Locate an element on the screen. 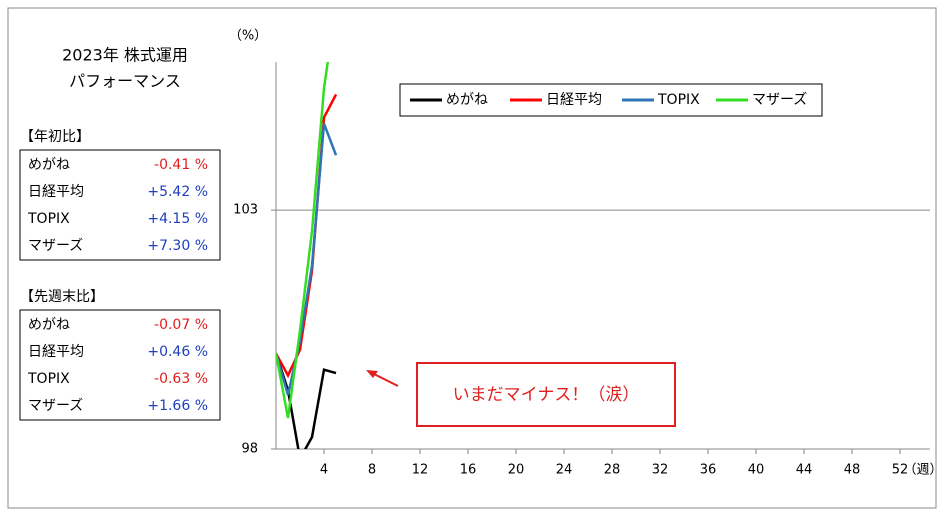 The height and width of the screenshot is (518, 944). annotation-box is located at coordinates (546, 394).